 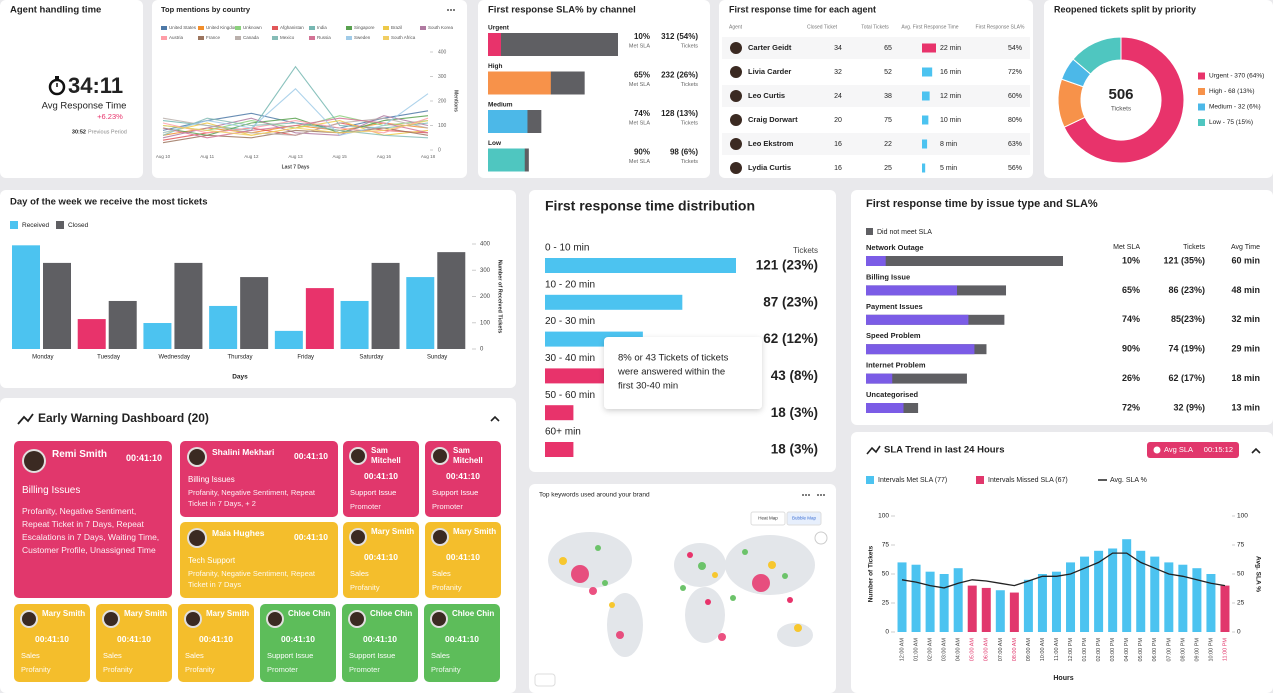 I want to click on panel-title: First response SLA% by channel, so click(x=562, y=10).